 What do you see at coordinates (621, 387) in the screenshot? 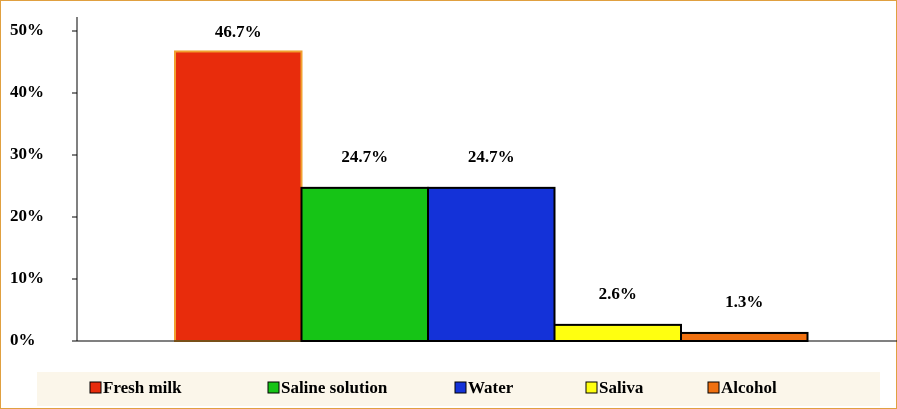
I see `legend-label: Saliva` at bounding box center [621, 387].